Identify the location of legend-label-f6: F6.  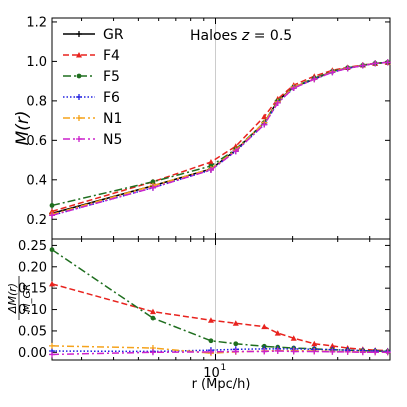
(111, 98).